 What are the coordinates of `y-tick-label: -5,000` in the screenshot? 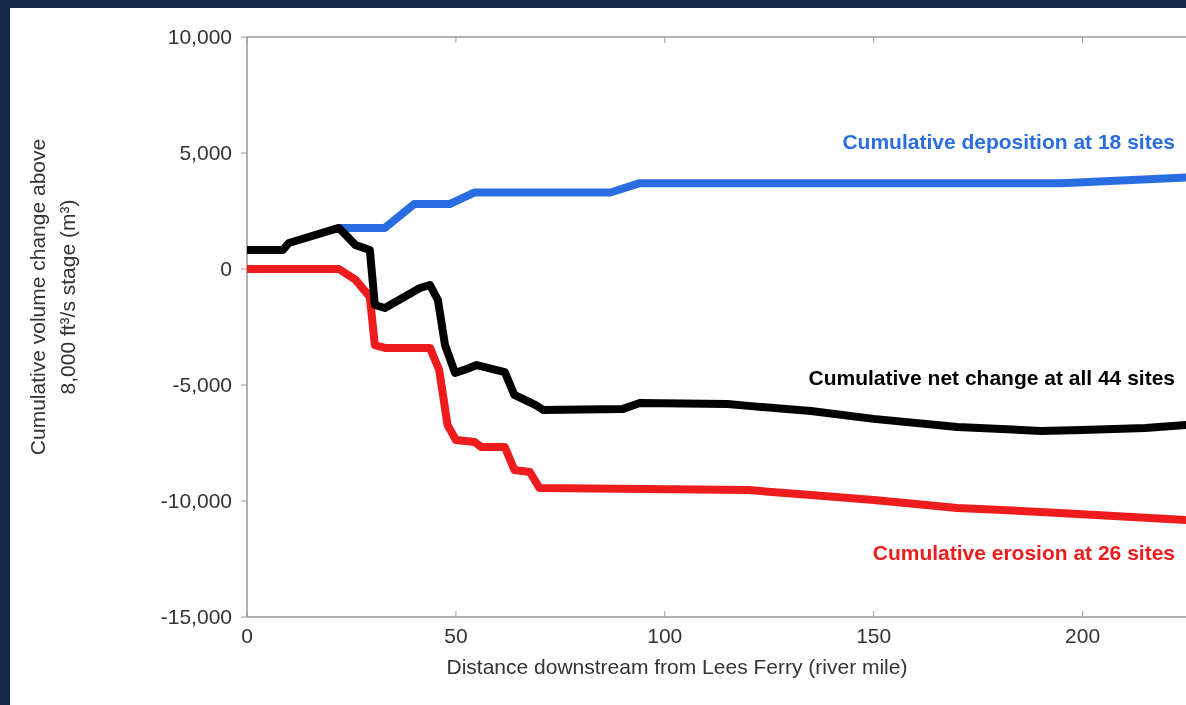 It's located at (202, 385).